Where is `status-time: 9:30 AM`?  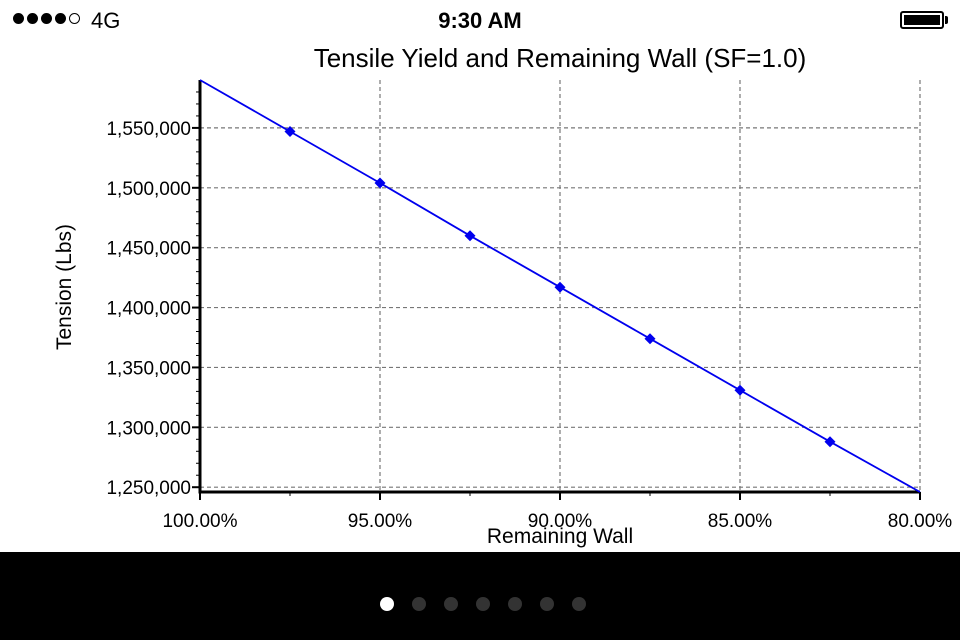
status-time: 9:30 AM is located at coordinates (480, 20).